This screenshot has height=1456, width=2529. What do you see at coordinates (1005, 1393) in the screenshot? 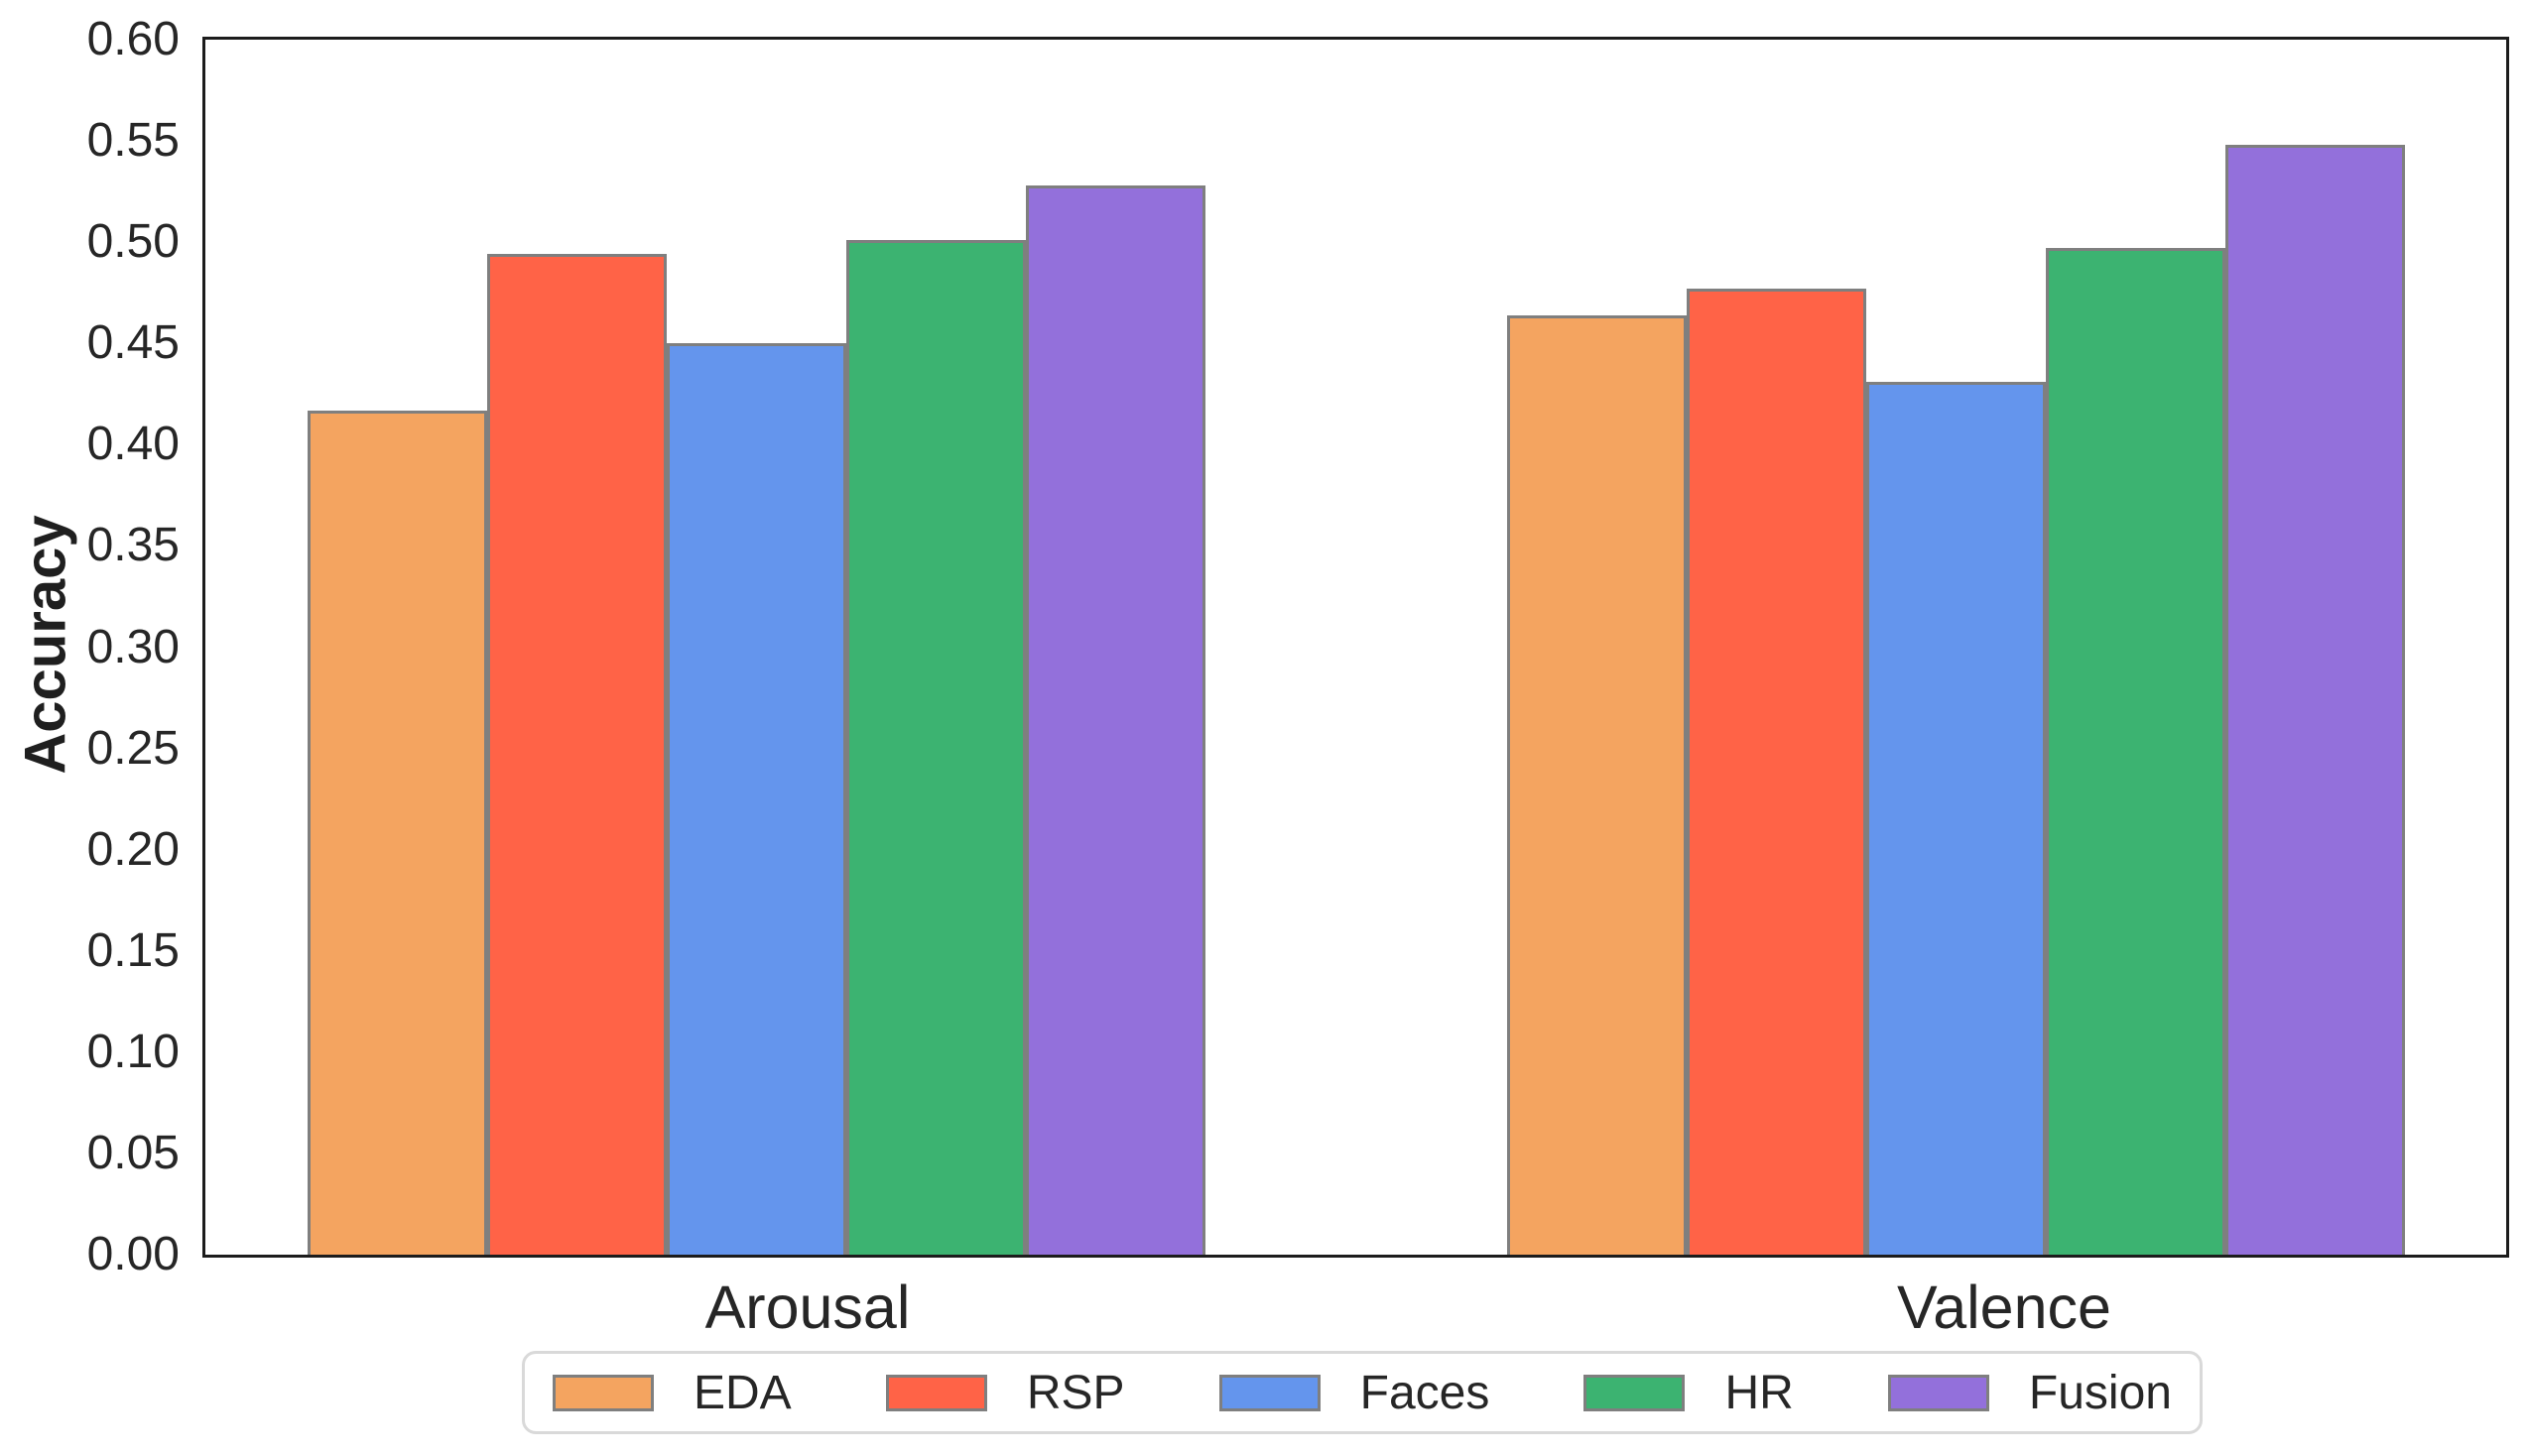
I see `legend-item-rsp: RSP` at bounding box center [1005, 1393].